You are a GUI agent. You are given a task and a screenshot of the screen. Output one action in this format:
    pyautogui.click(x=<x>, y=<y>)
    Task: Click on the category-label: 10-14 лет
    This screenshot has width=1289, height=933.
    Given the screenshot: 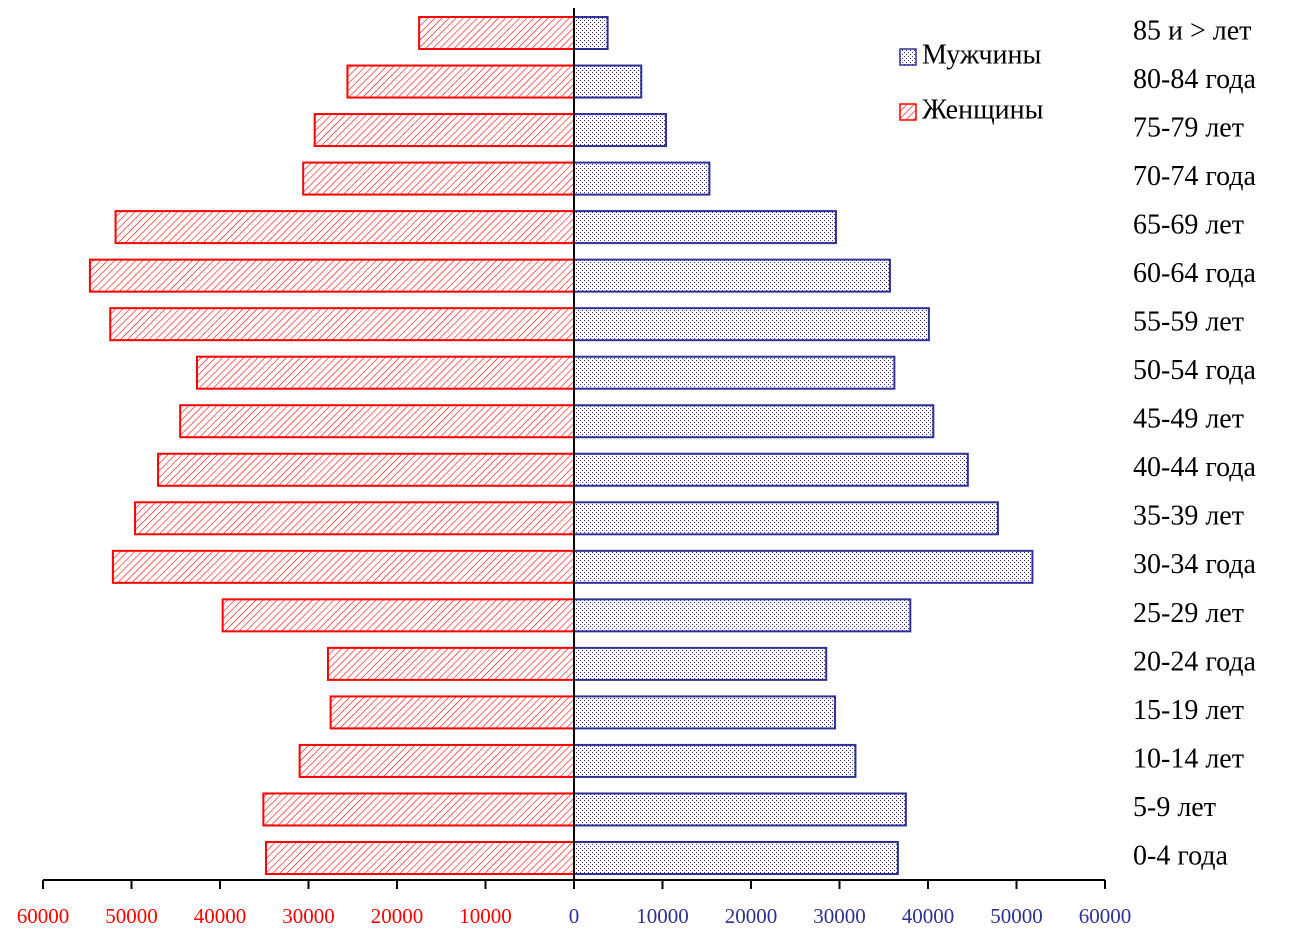 What is the action you would take?
    pyautogui.click(x=1188, y=758)
    